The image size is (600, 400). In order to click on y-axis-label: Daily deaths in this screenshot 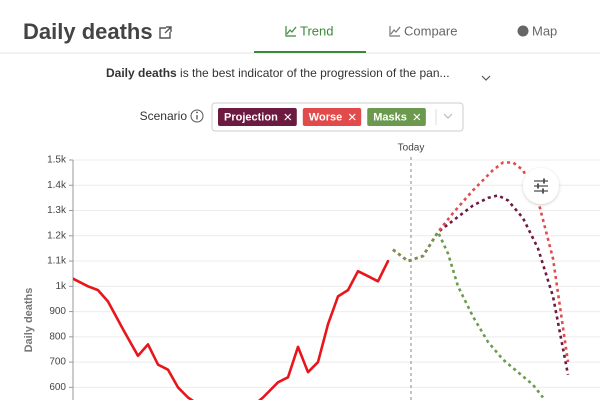, I will do `click(29, 320)`.